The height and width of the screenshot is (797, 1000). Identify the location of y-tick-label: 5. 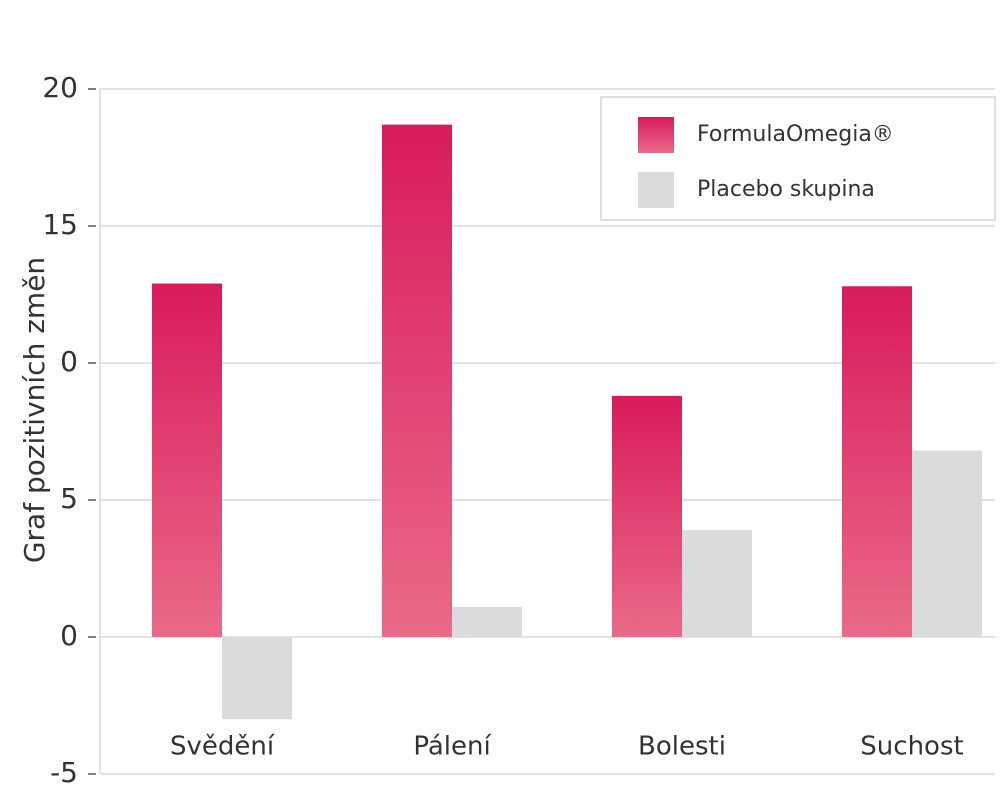
(69, 498).